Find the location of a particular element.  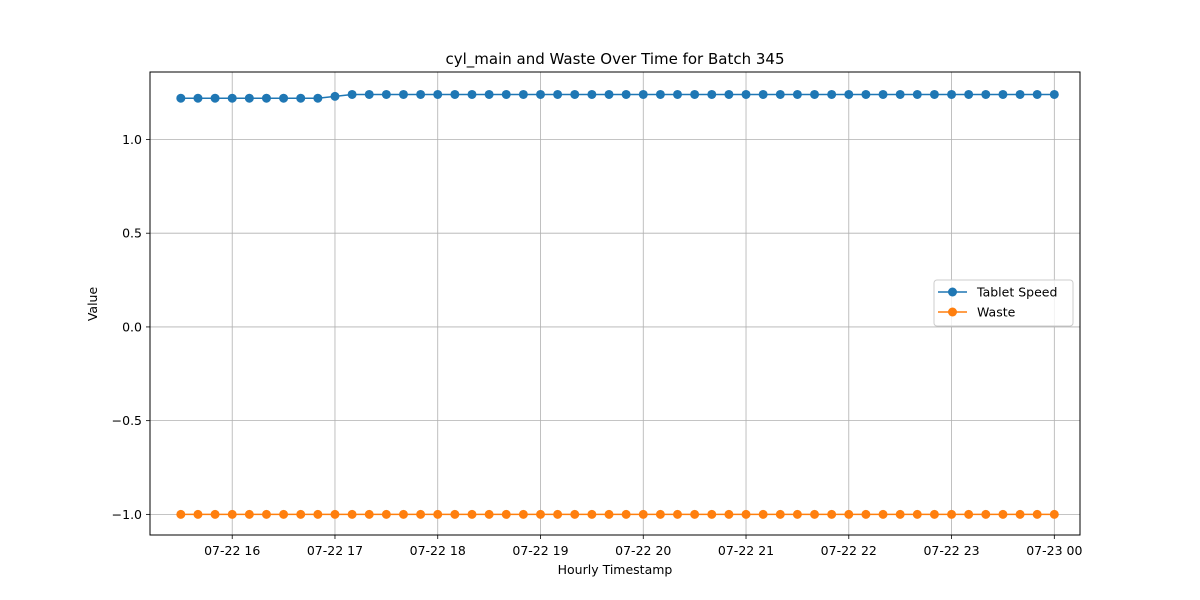

x-tick-label: 07-22 18 is located at coordinates (438, 550).